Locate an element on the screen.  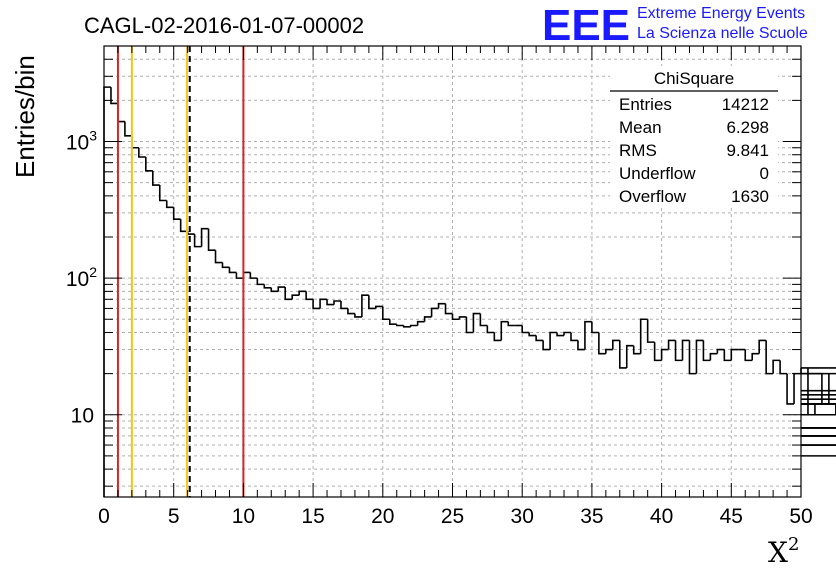
y-tick-label: 10 is located at coordinates (82, 416).